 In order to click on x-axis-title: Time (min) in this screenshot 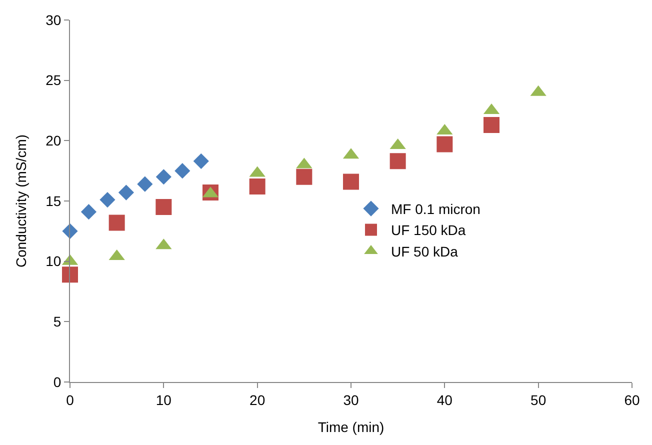, I will do `click(351, 427)`.